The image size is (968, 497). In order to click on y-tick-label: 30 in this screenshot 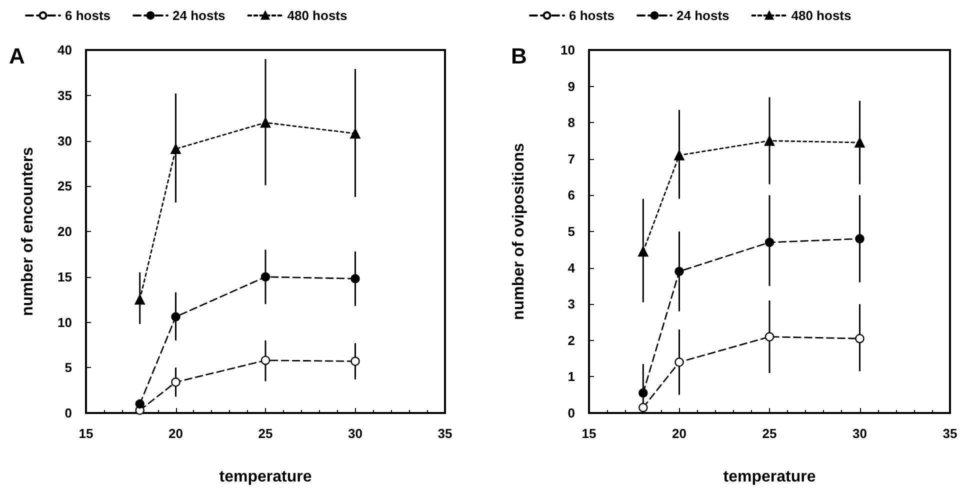, I will do `click(65, 140)`.